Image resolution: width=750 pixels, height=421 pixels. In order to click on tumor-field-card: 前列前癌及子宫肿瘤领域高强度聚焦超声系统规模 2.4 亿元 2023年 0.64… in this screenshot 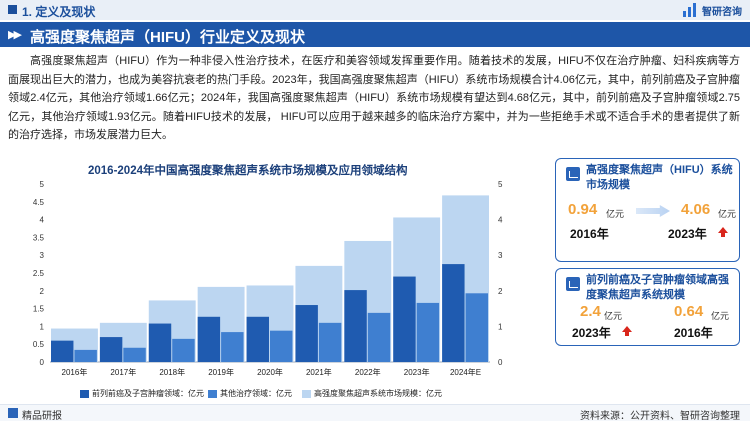, I will do `click(647, 307)`.